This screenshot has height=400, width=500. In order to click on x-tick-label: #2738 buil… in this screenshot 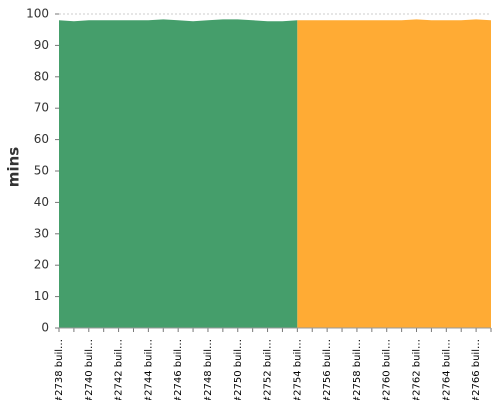, I will do `click(59, 369)`.